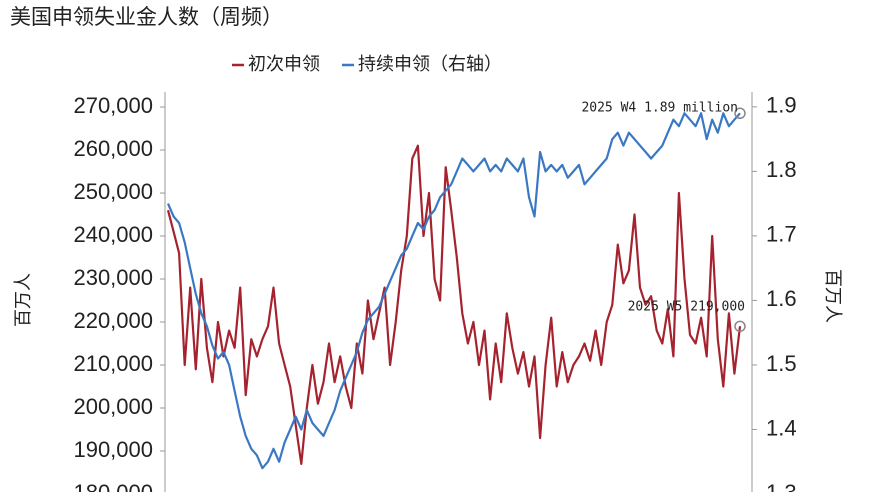 This screenshot has width=870, height=492. Describe the element at coordinates (146, 17) in the screenshot. I see `chart-title: 美国申领失业金人数（周频）` at that location.